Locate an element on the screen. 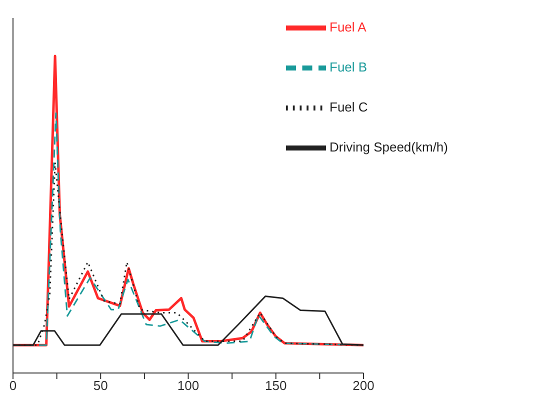 Image resolution: width=553 pixels, height=416 pixels. x-tick-label: 0 is located at coordinates (13, 386).